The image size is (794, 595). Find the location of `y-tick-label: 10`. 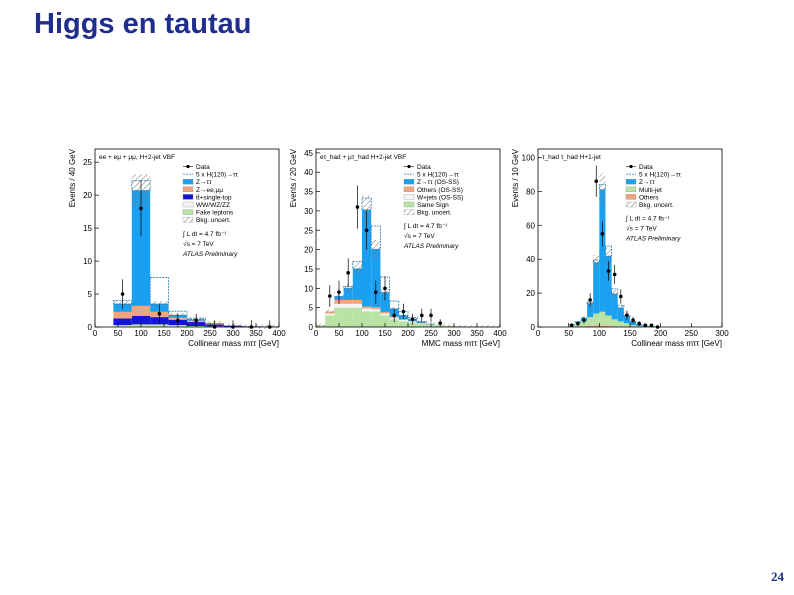

y-tick-label: 10 is located at coordinates (308, 288).